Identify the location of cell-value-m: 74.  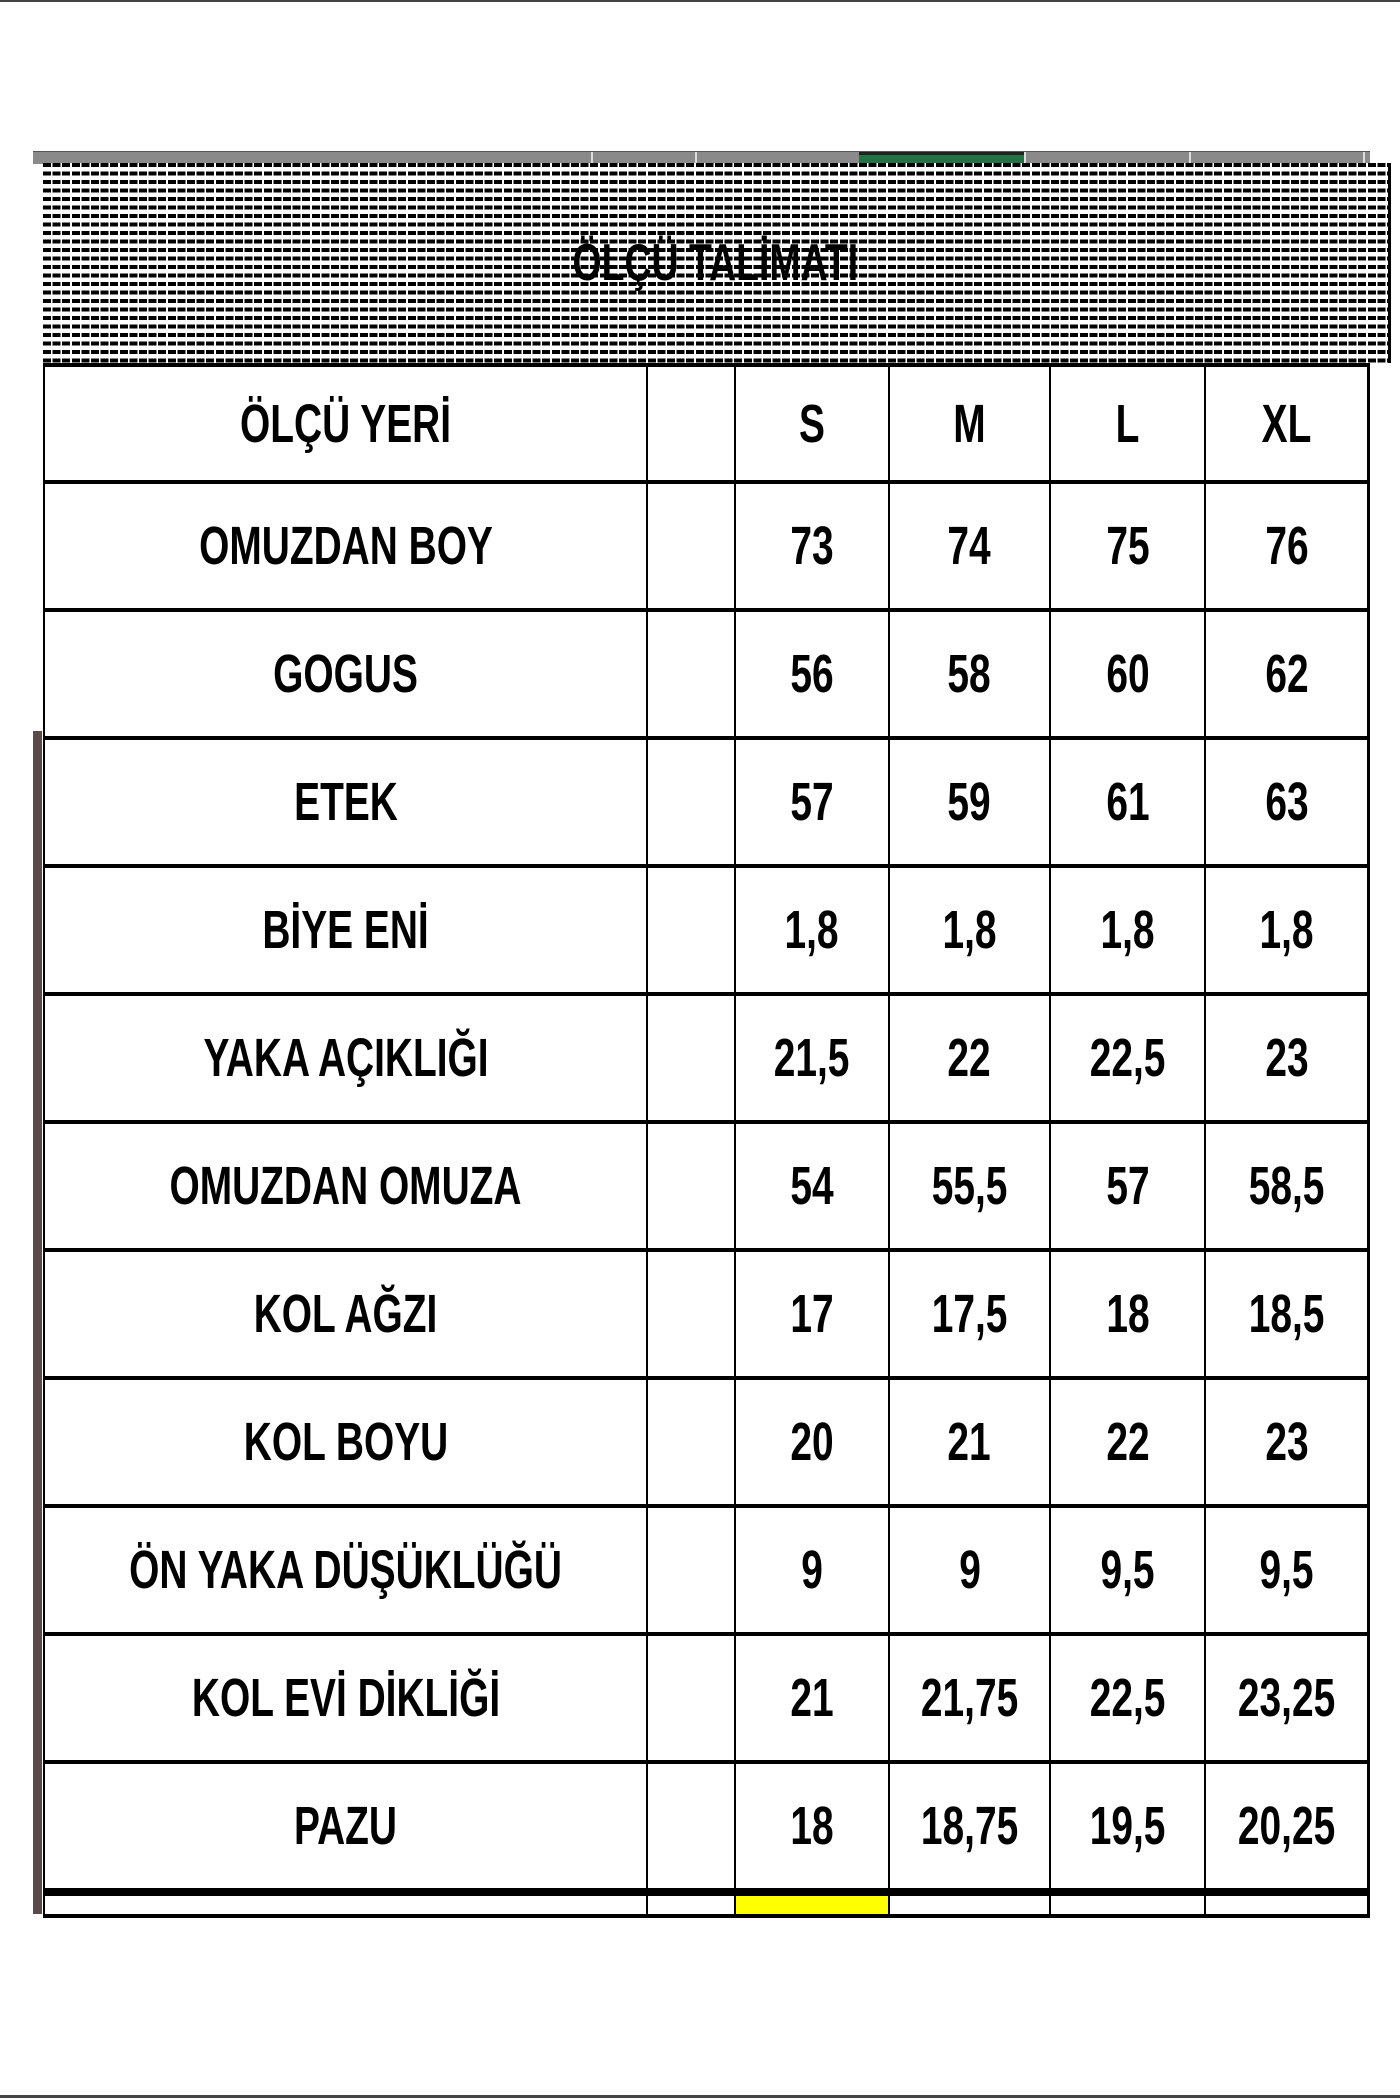
(969, 546).